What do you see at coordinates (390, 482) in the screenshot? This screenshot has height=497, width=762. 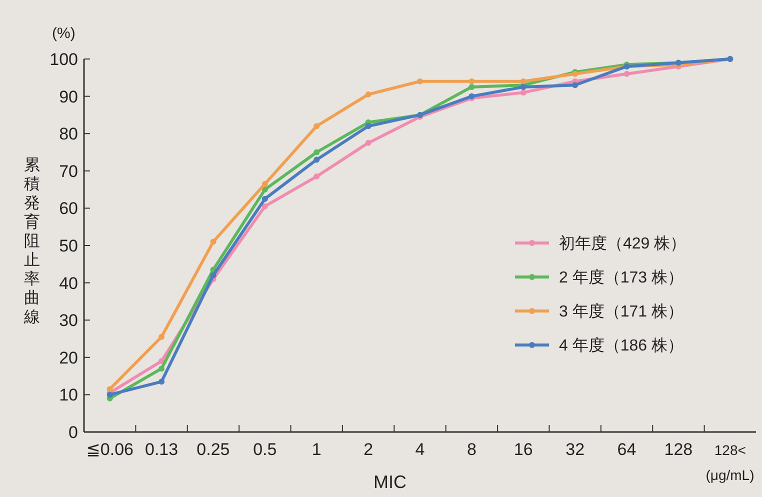 I see `x-axis-title: MIC` at bounding box center [390, 482].